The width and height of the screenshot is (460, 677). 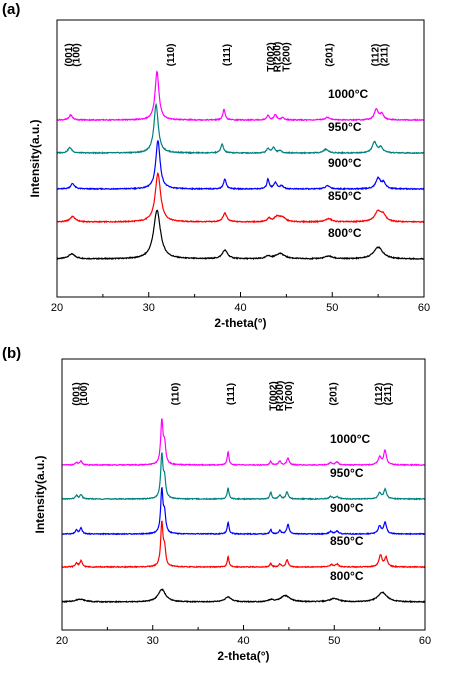 What do you see at coordinates (379, 394) in the screenshot?
I see `peak-annotation-1-8: (112)` at bounding box center [379, 394].